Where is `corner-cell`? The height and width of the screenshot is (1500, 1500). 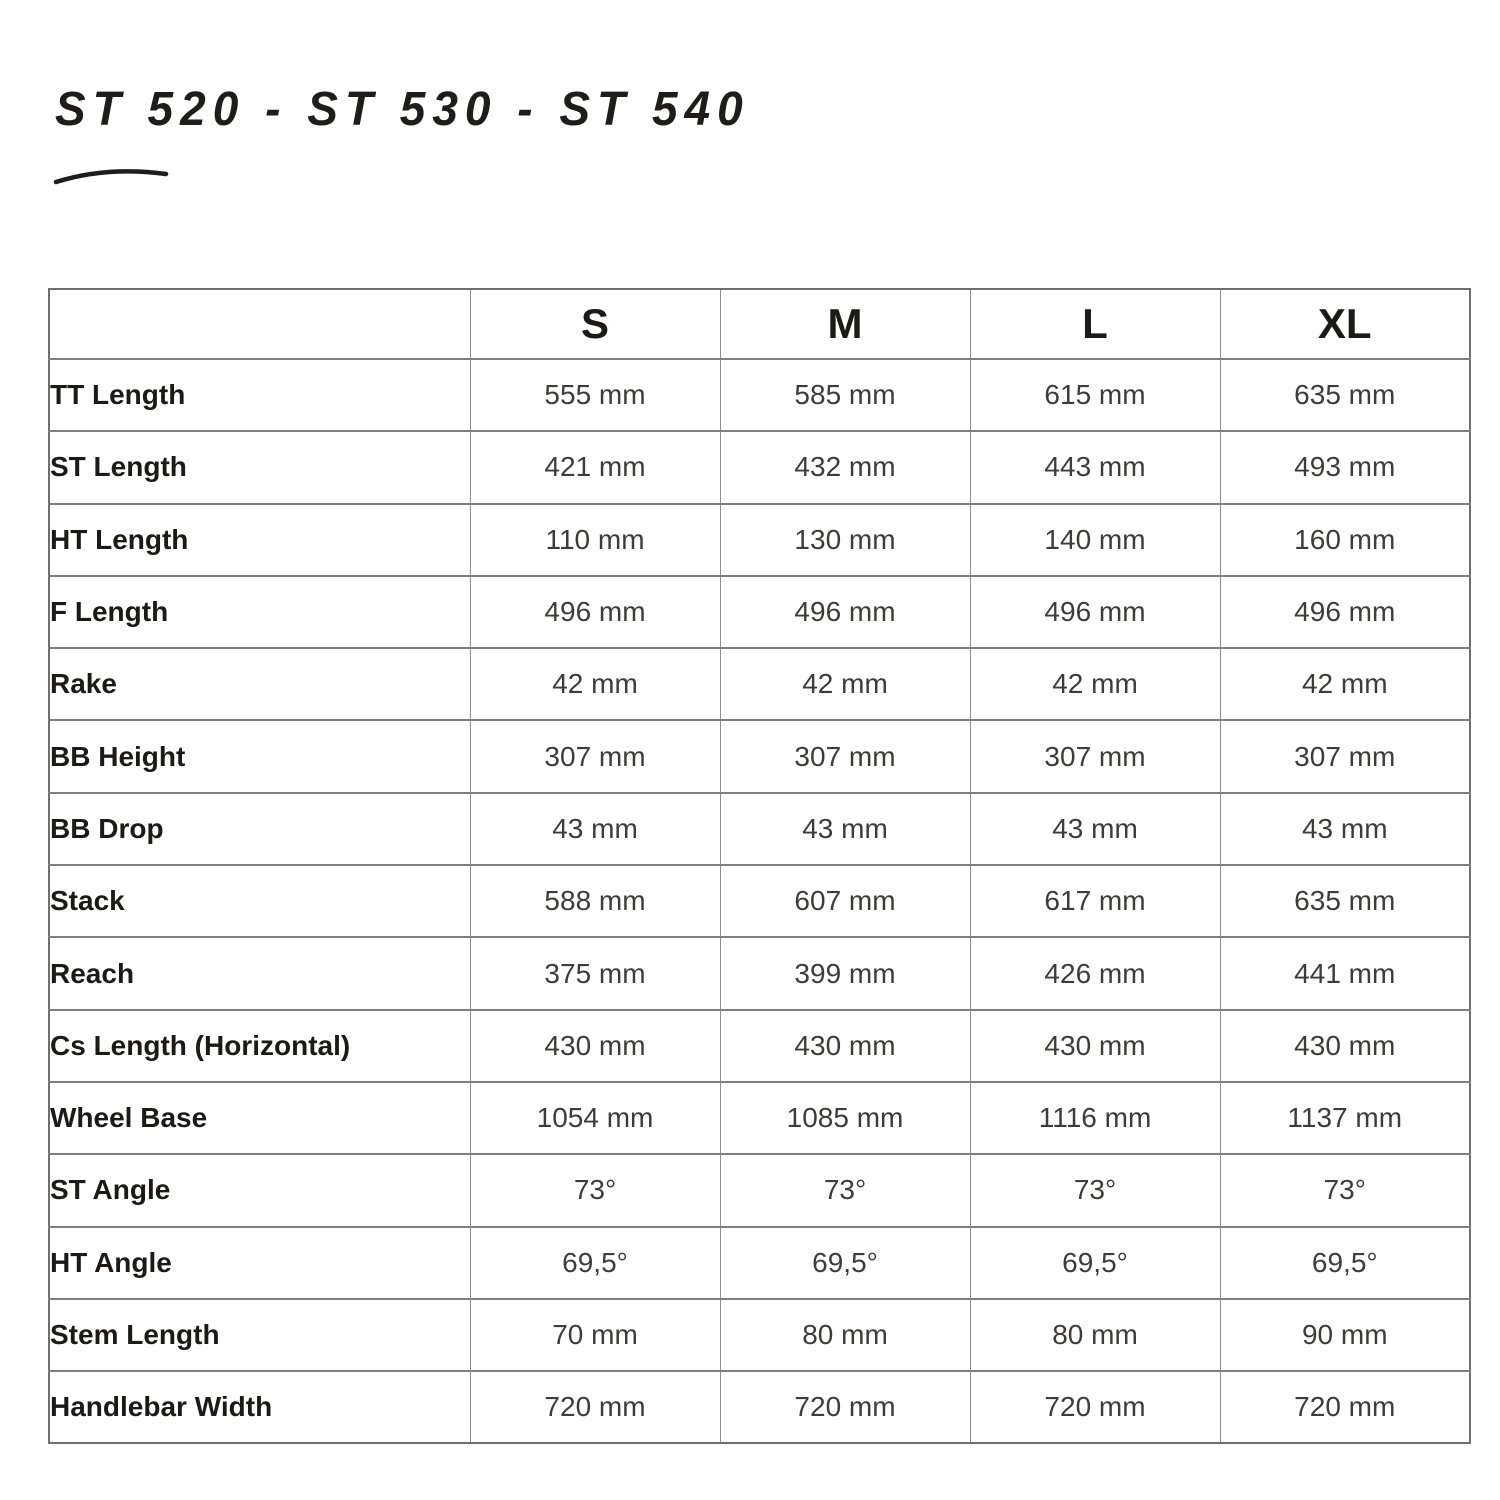
corner-cell is located at coordinates (259, 324).